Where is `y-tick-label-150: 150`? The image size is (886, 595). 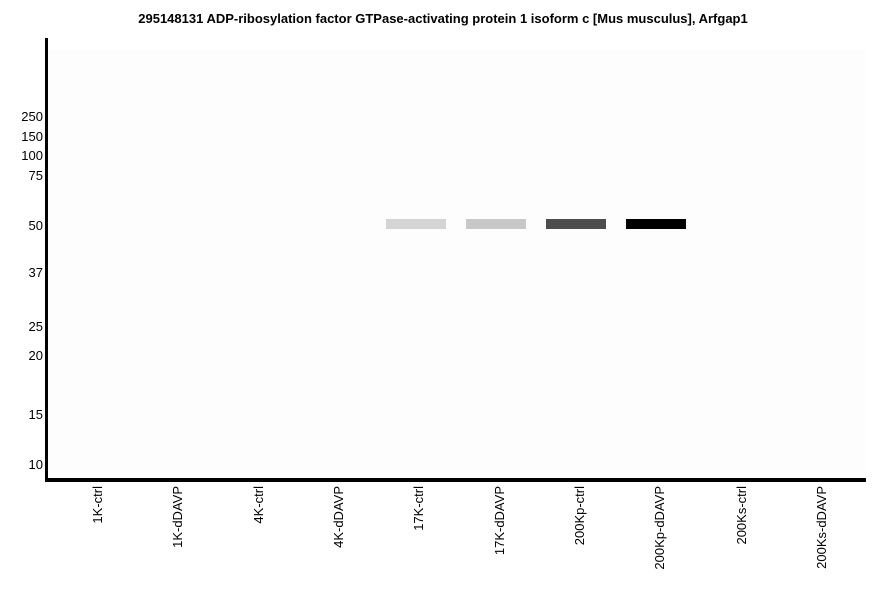
y-tick-label-150: 150 is located at coordinates (32, 136).